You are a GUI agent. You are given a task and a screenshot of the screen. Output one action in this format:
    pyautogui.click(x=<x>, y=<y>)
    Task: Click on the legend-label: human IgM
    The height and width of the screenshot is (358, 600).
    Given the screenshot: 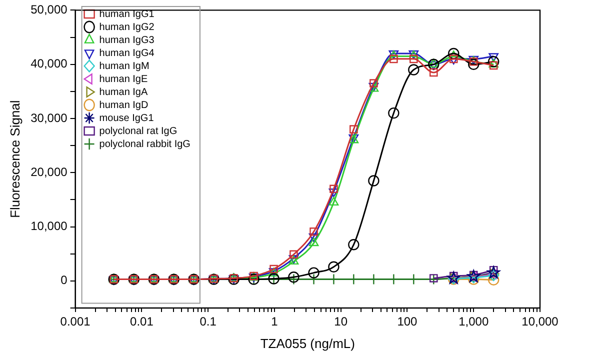 What is the action you would take?
    pyautogui.click(x=124, y=66)
    